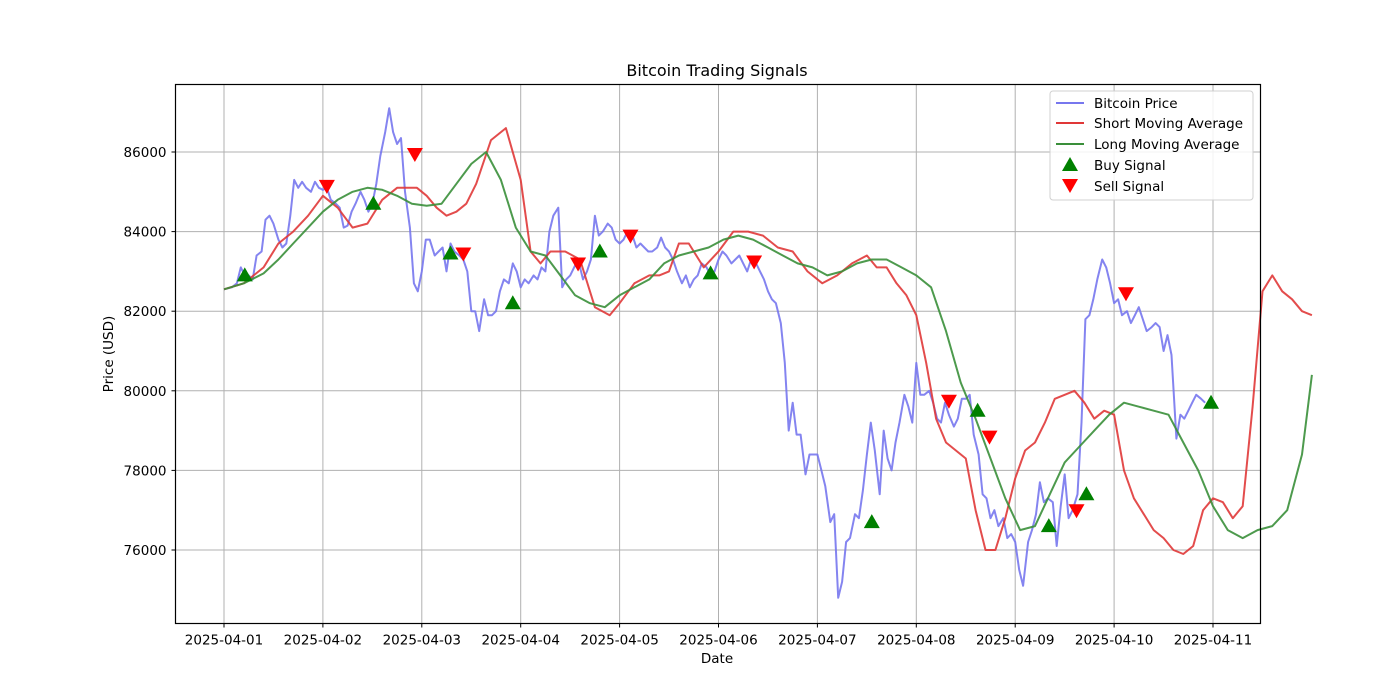 The width and height of the screenshot is (1400, 700). Describe the element at coordinates (323, 641) in the screenshot. I see `x-tick-label: 2025-04-02` at that location.